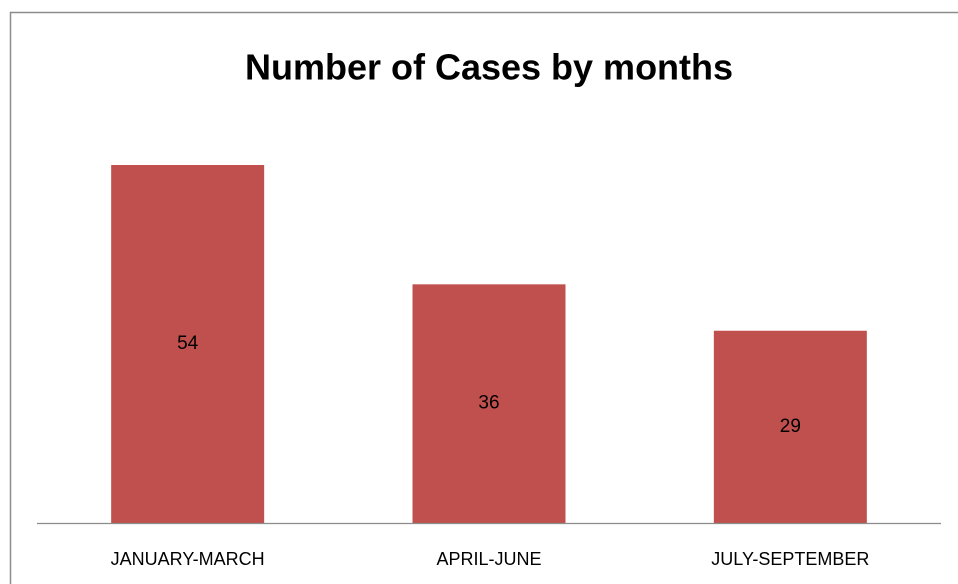 This screenshot has width=958, height=584. I want to click on x-tick-label: JANUARY-MARCH, so click(188, 559).